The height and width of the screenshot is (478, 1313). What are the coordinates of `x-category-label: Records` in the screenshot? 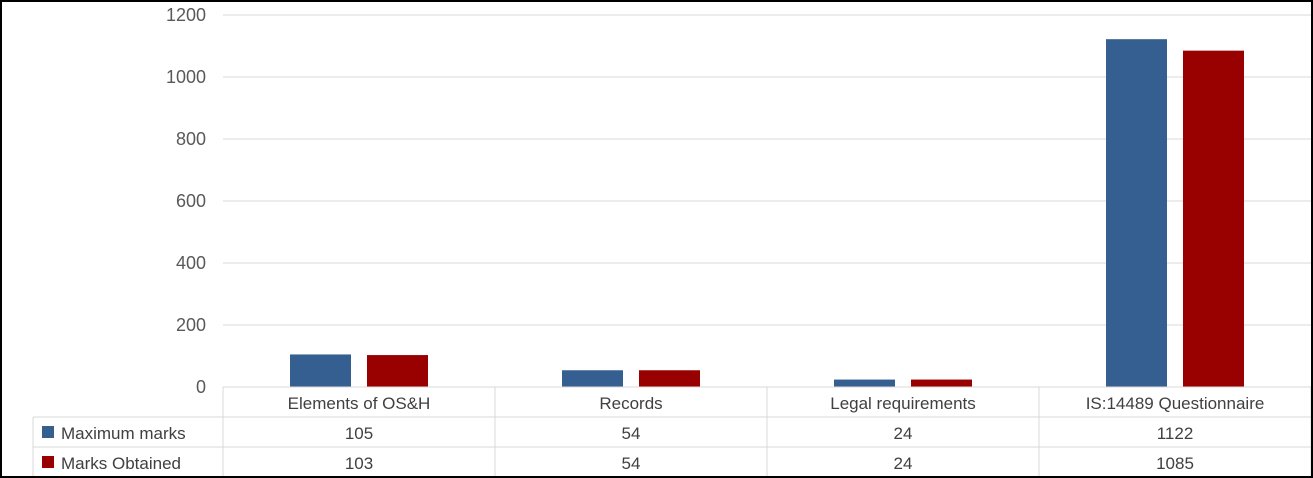 It's located at (630, 403).